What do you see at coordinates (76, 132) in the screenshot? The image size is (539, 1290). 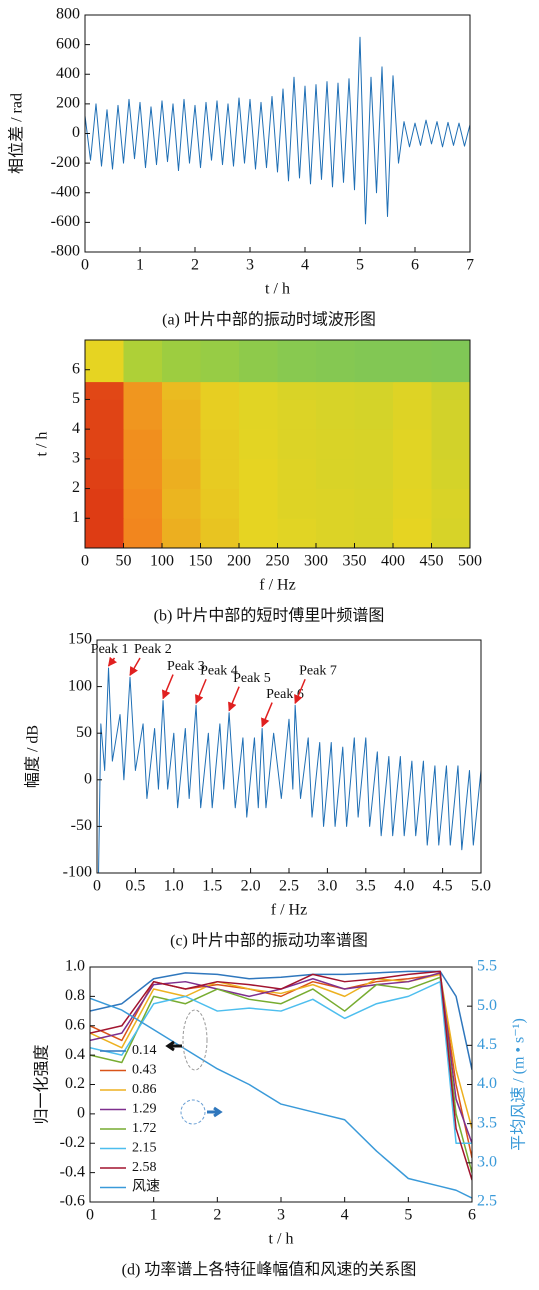 I see `y-tick-label: 0` at bounding box center [76, 132].